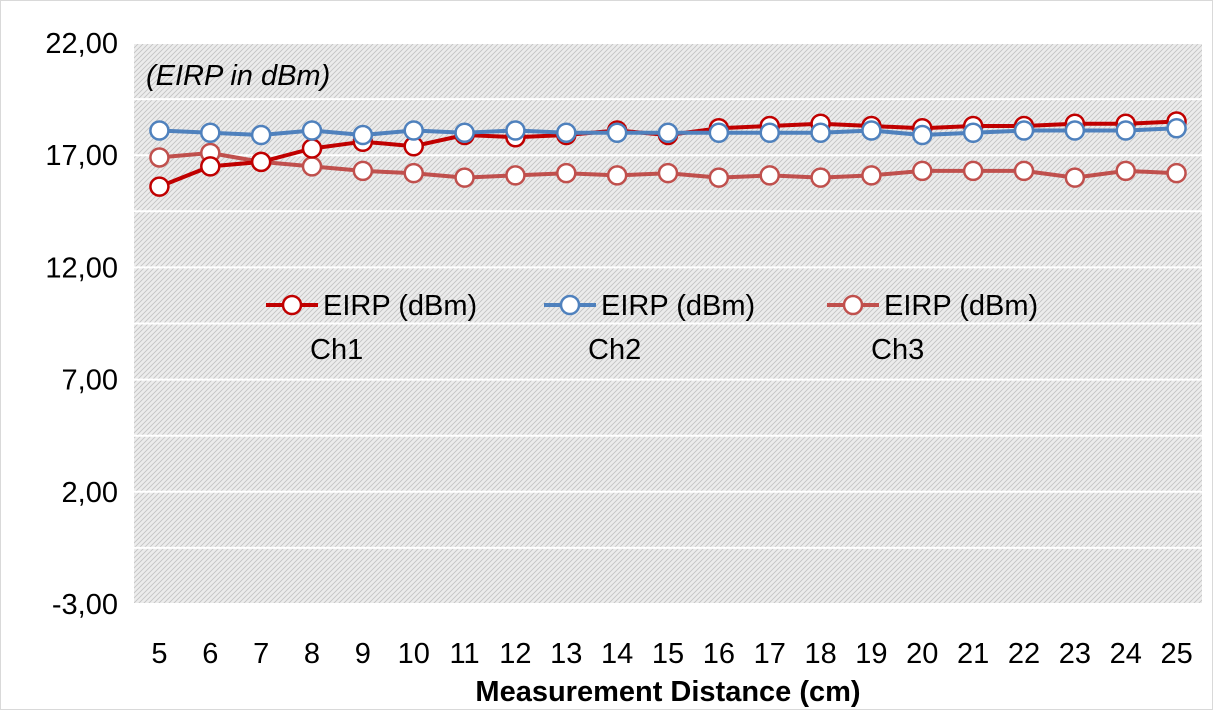 This screenshot has width=1213, height=710. What do you see at coordinates (371, 328) in the screenshot?
I see `legend-item-ch1: EIRP (dBm) Ch1` at bounding box center [371, 328].